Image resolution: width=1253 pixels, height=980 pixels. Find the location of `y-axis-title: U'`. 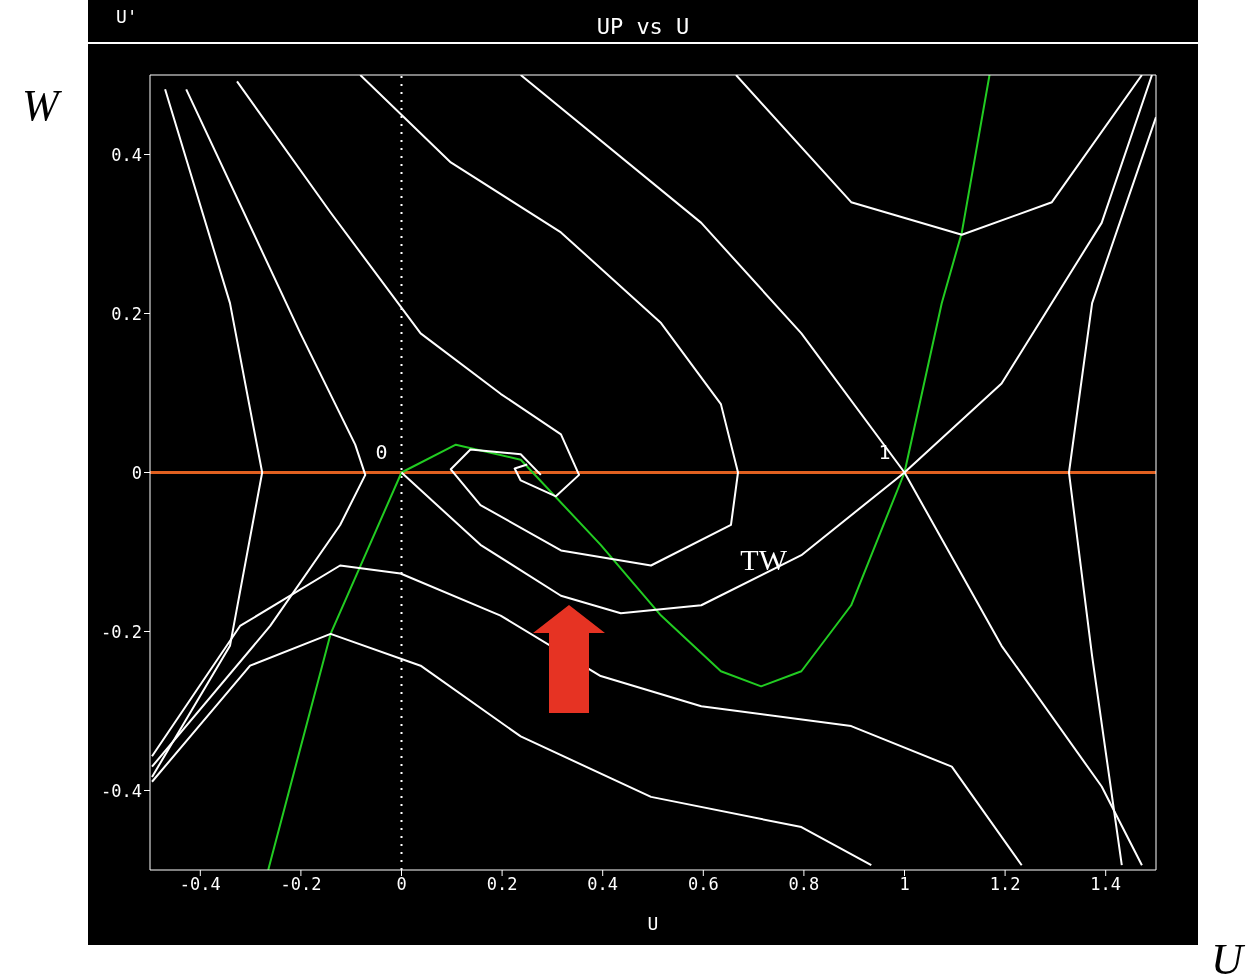

y-axis-title: U' is located at coordinates (127, 16).